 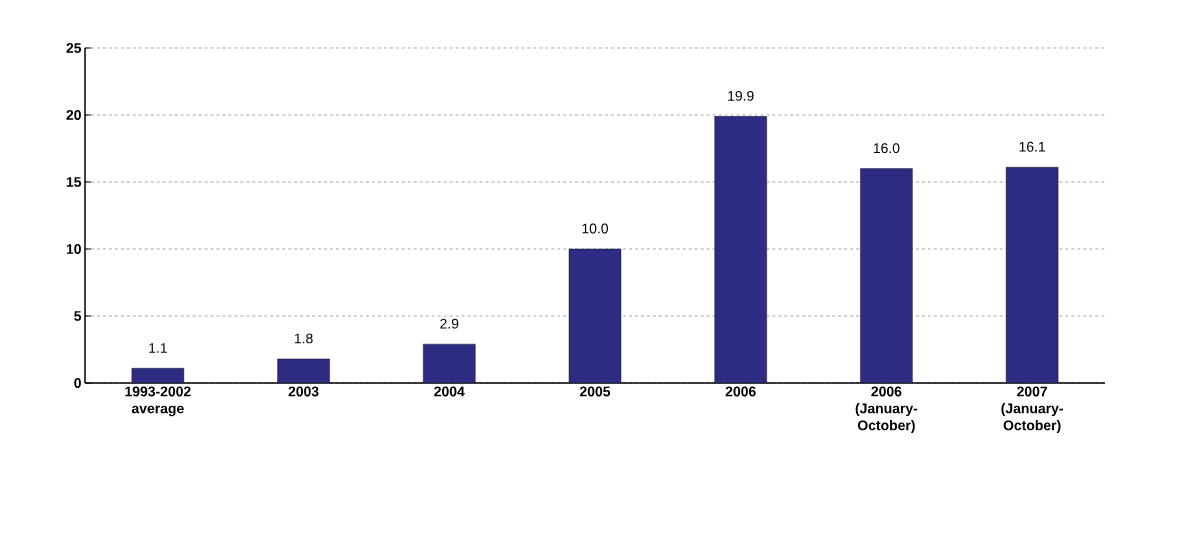 What do you see at coordinates (158, 401) in the screenshot?
I see `x-tick-label: 1993-2002 average` at bounding box center [158, 401].